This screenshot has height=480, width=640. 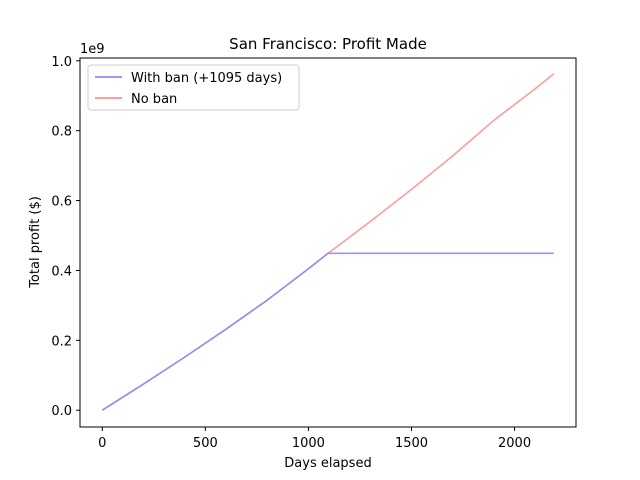 I want to click on chart-title: San Francisco: Profit Made, so click(x=328, y=44).